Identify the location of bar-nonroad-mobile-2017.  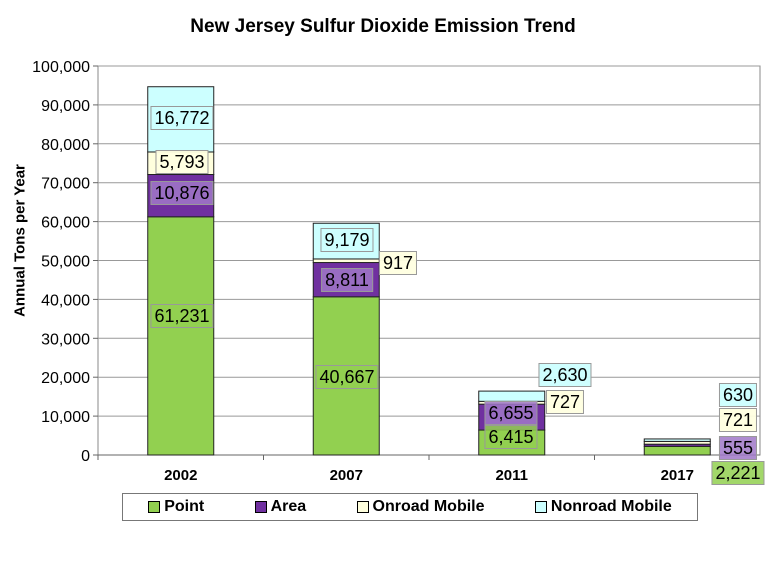
(677, 440).